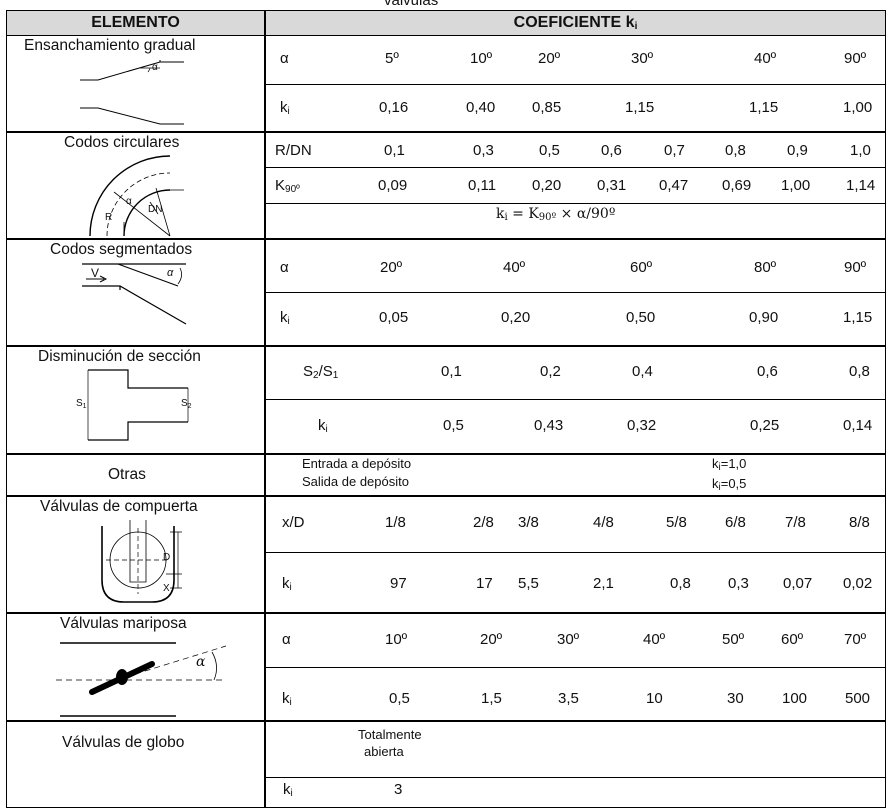 This screenshot has width=888, height=808. I want to click on element-title-disminucion: Disminución de sección, so click(119, 356).